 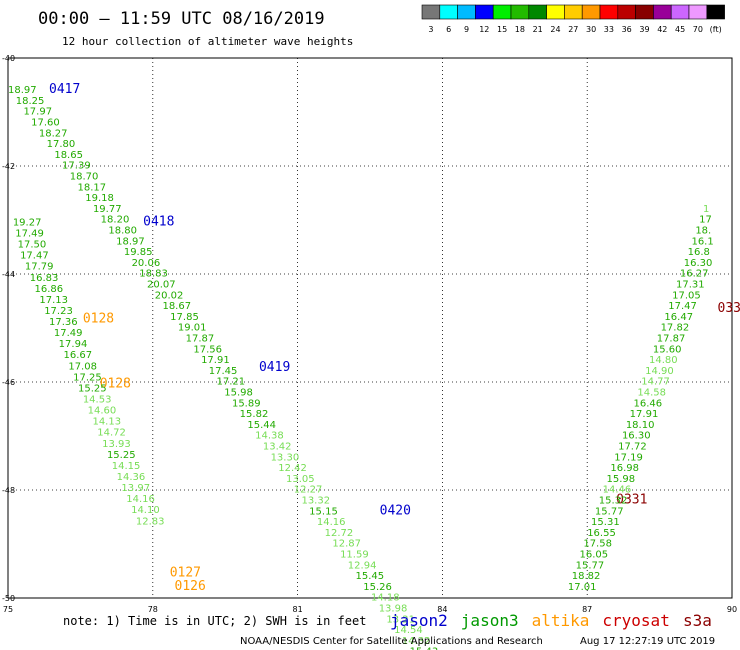 I want to click on swh-value: 17.36, so click(x=63, y=322).